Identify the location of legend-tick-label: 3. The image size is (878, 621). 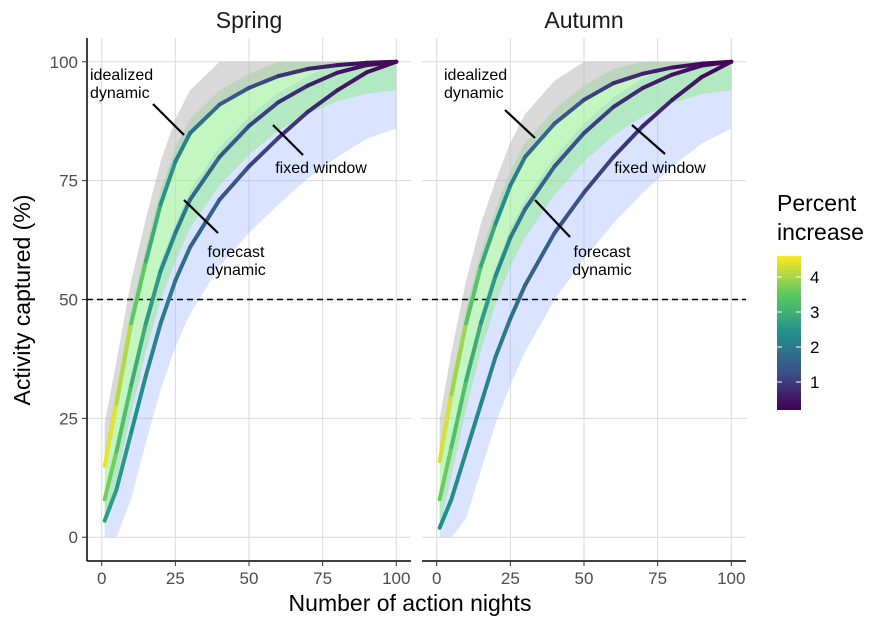
(814, 312).